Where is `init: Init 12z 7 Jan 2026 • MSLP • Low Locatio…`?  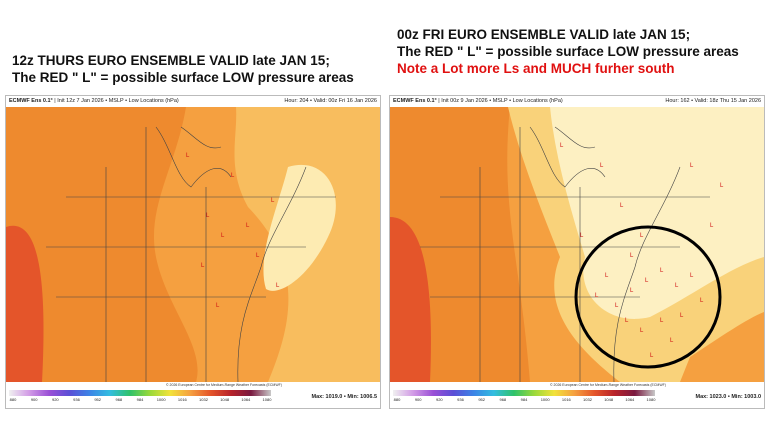 init: Init 12z 7 Jan 2026 • MSLP • Low Locatio… is located at coordinates (118, 101).